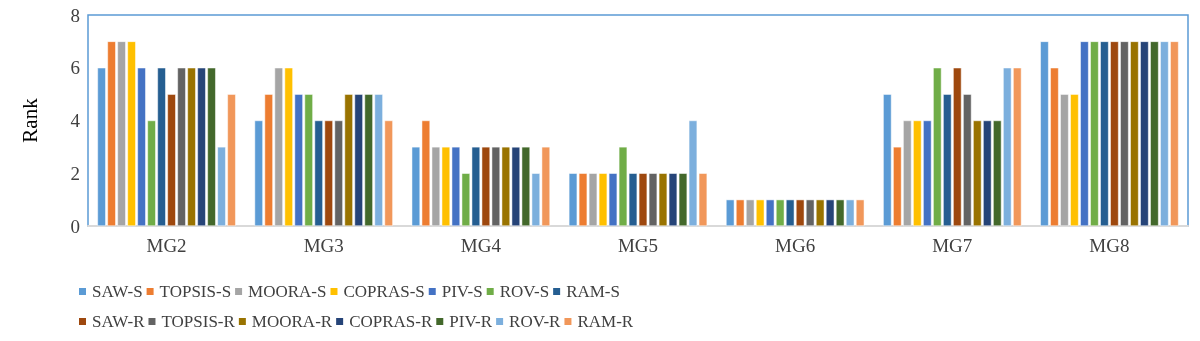 The image size is (1200, 341). I want to click on legend-label: MOORA-S, so click(287, 291).